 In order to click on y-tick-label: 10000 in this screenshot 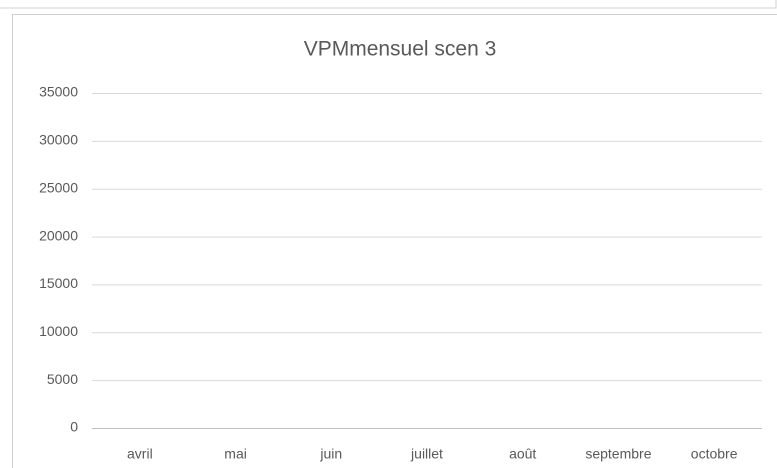, I will do `click(58, 331)`.